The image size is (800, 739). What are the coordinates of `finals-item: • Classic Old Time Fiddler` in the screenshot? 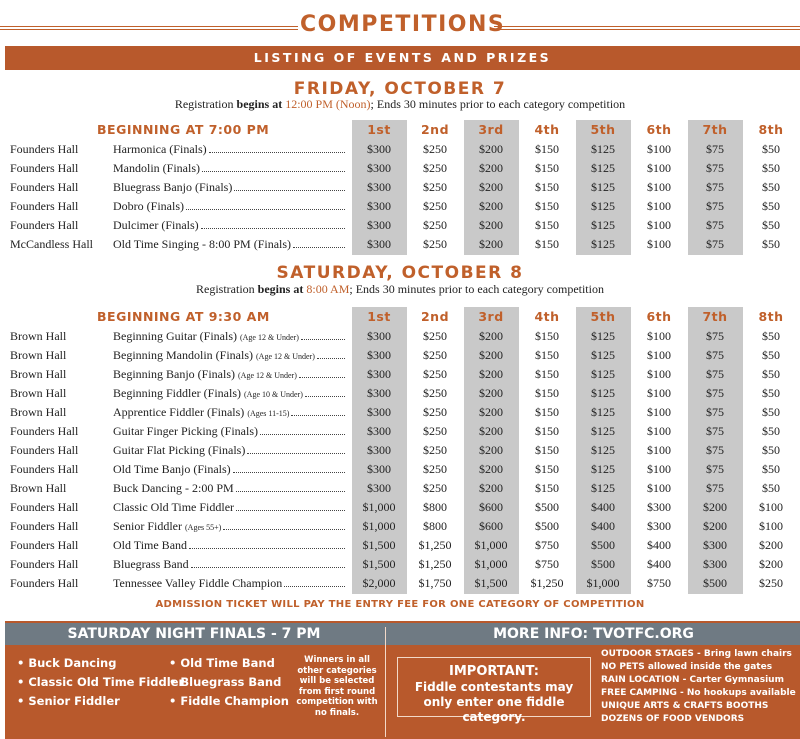 It's located at (101, 682).